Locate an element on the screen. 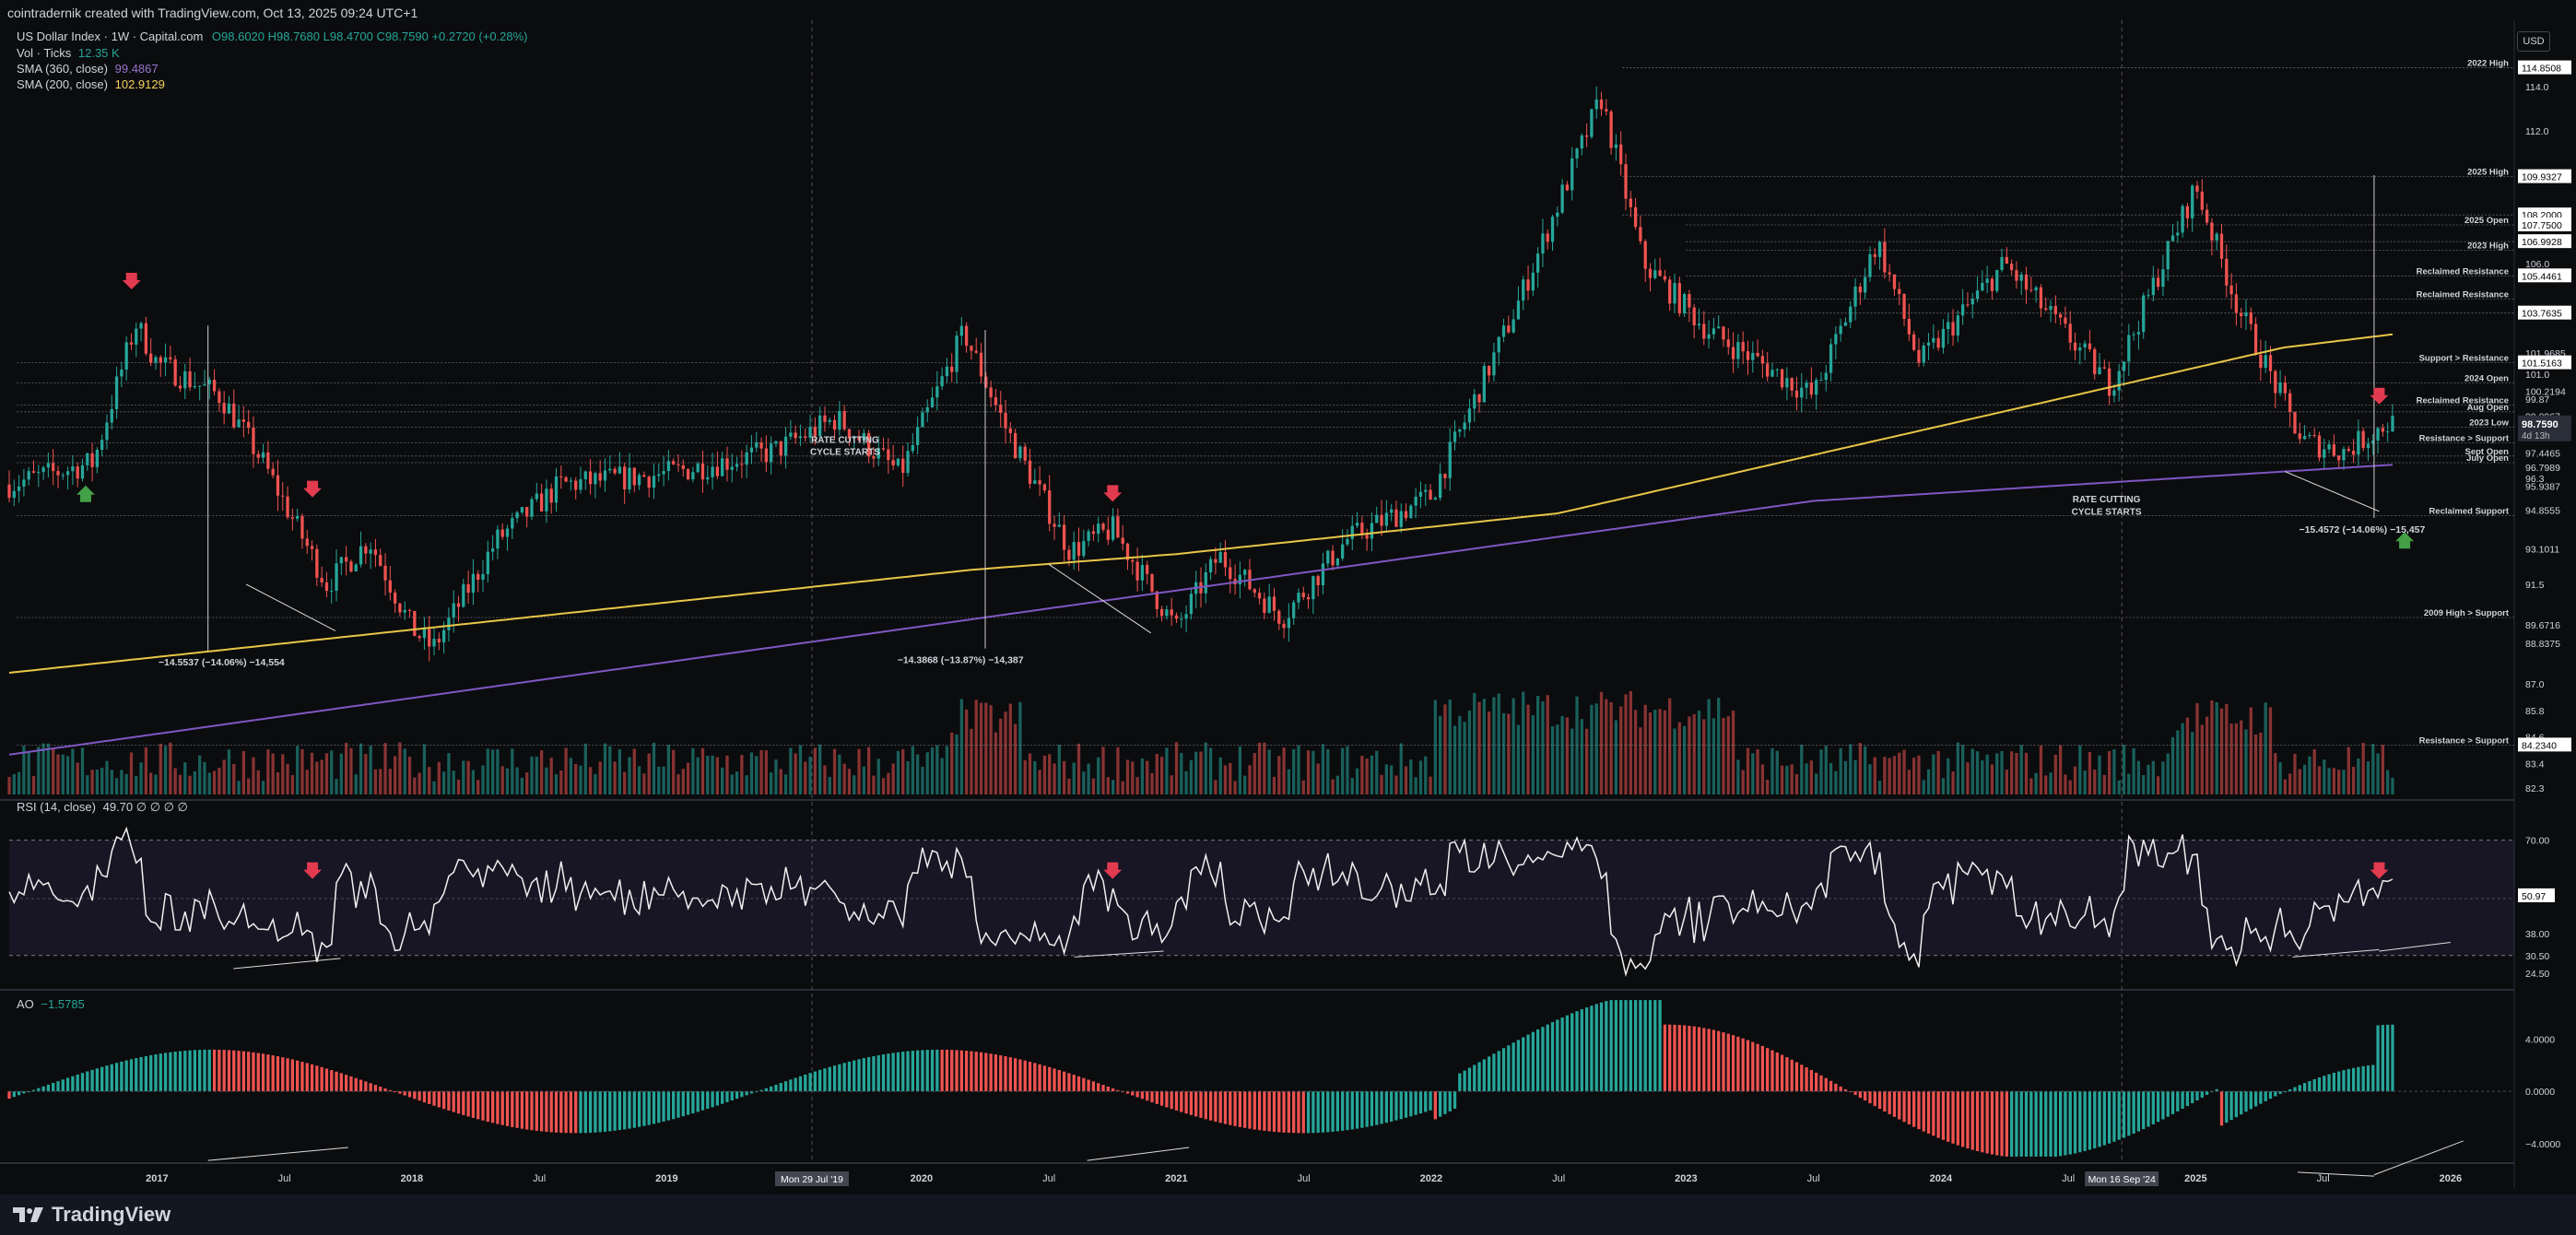 The image size is (2576, 1235). sell-arrow-icon is located at coordinates (1113, 494).